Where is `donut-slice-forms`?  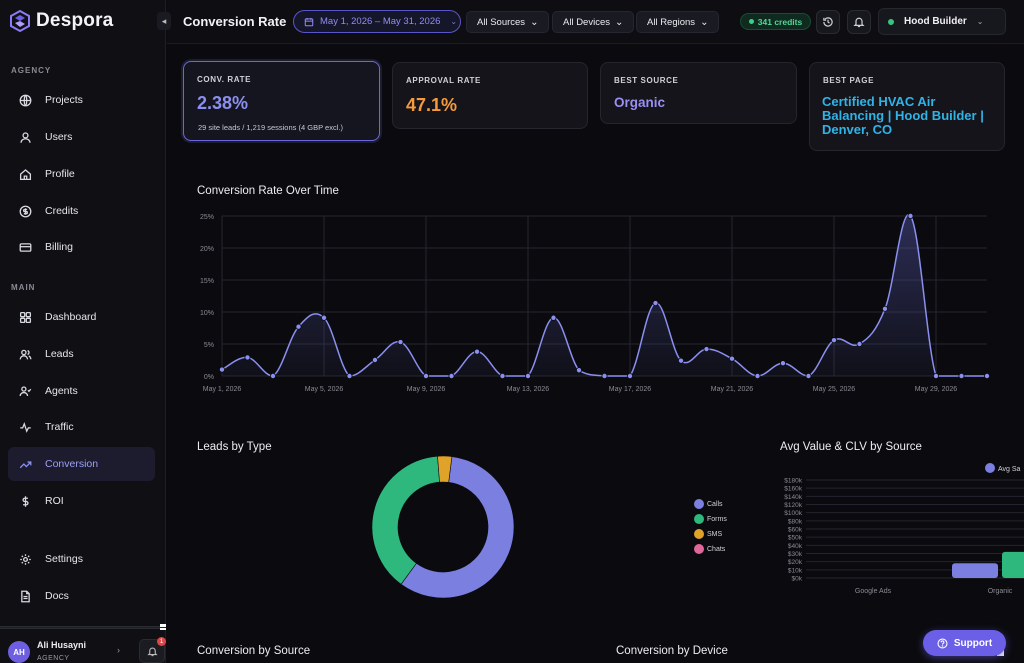
donut-slice-forms is located at coordinates (405, 520).